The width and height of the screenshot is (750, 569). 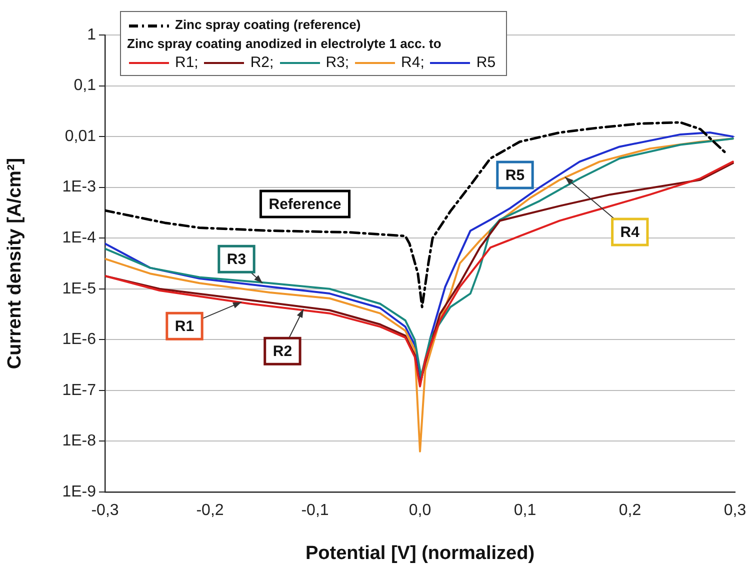 I want to click on annotation: R2, so click(x=282, y=351).